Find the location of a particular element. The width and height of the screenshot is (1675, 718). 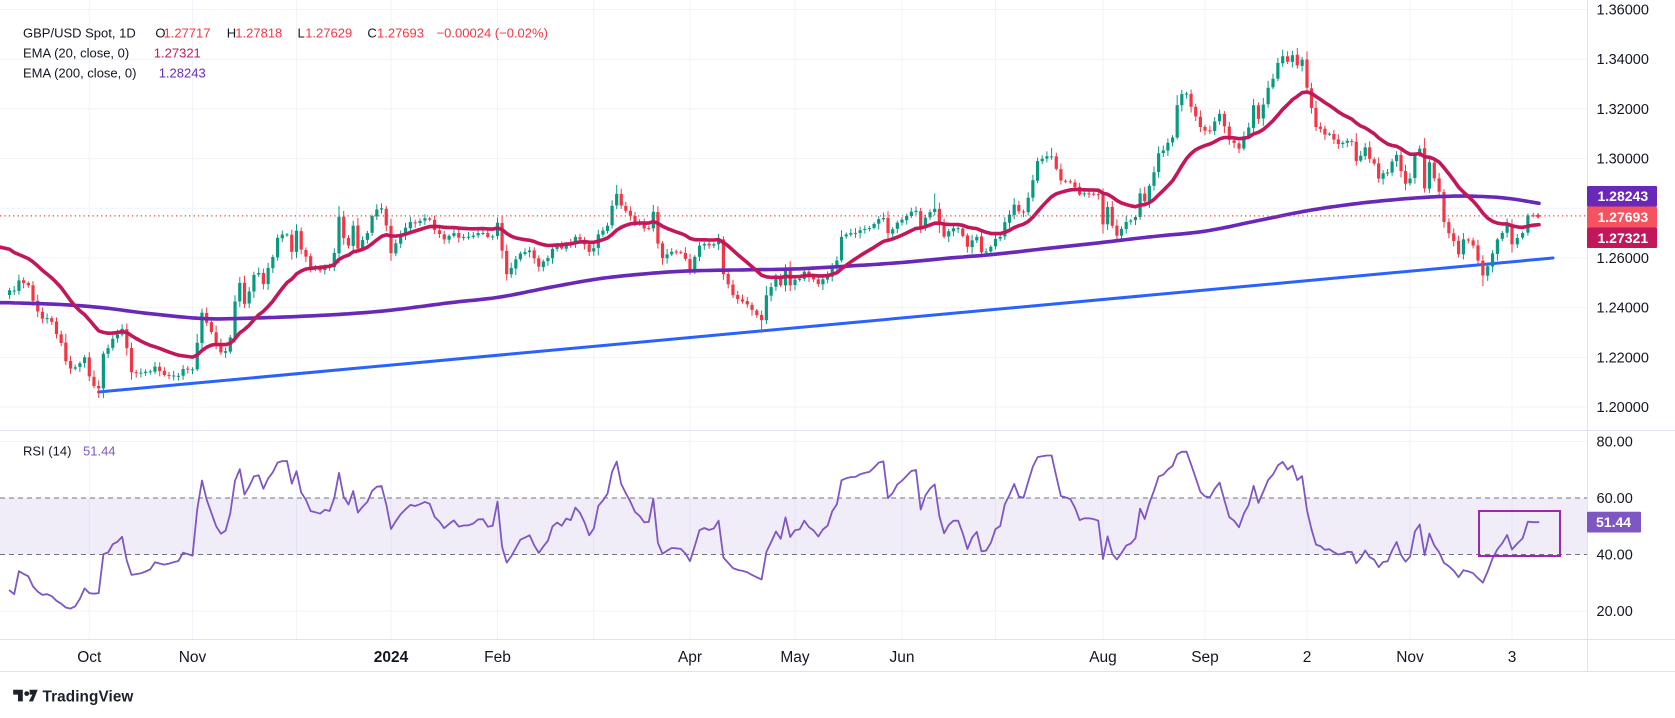

svg-text: 1.27818 is located at coordinates (258, 33).